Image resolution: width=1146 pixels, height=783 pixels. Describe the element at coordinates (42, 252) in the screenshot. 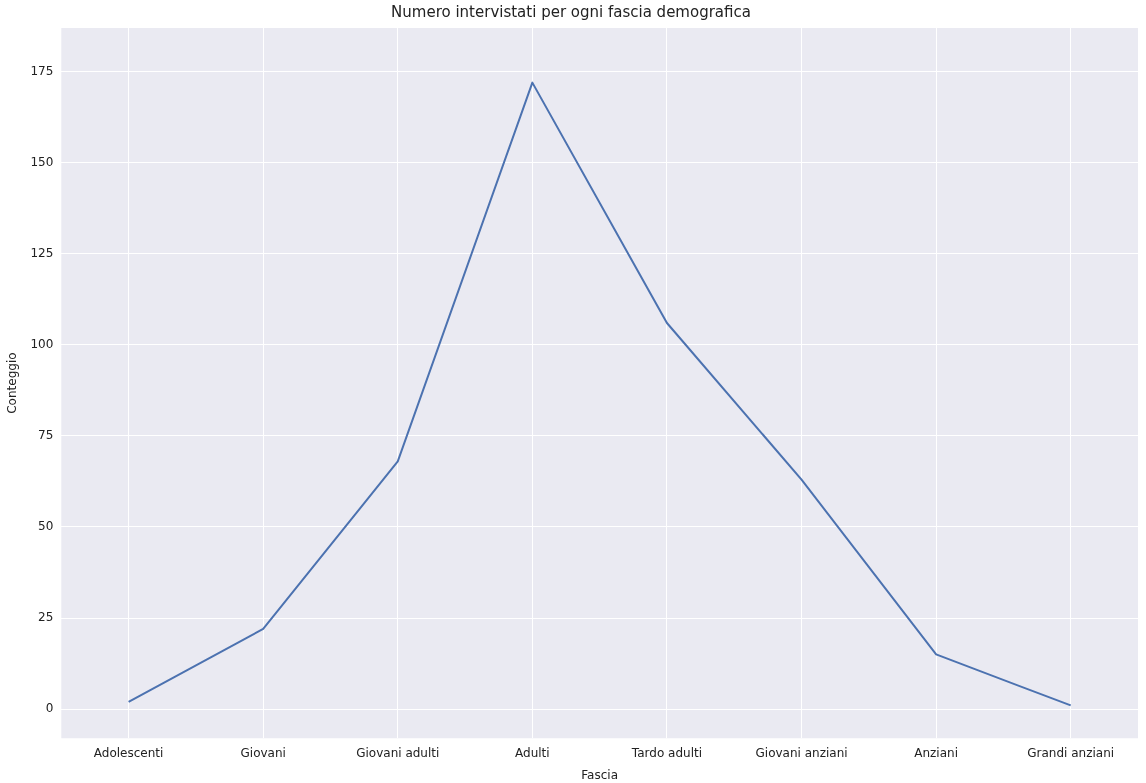

I see `y-tick-label: 125` at that location.